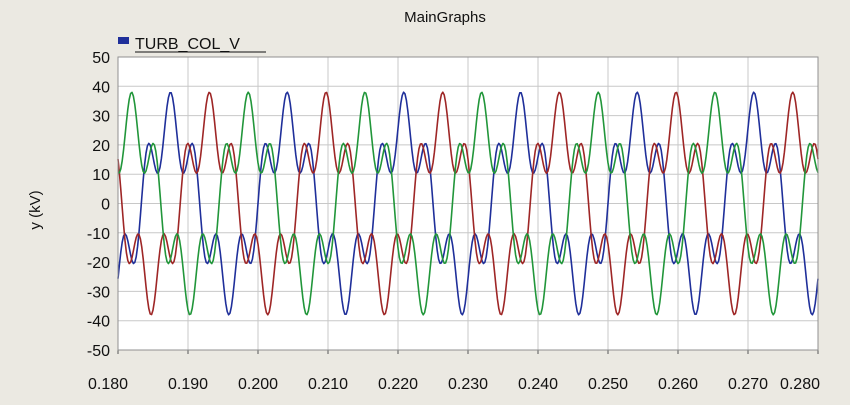 The image size is (850, 405). I want to click on y-axis-label: y (kV), so click(35, 209).